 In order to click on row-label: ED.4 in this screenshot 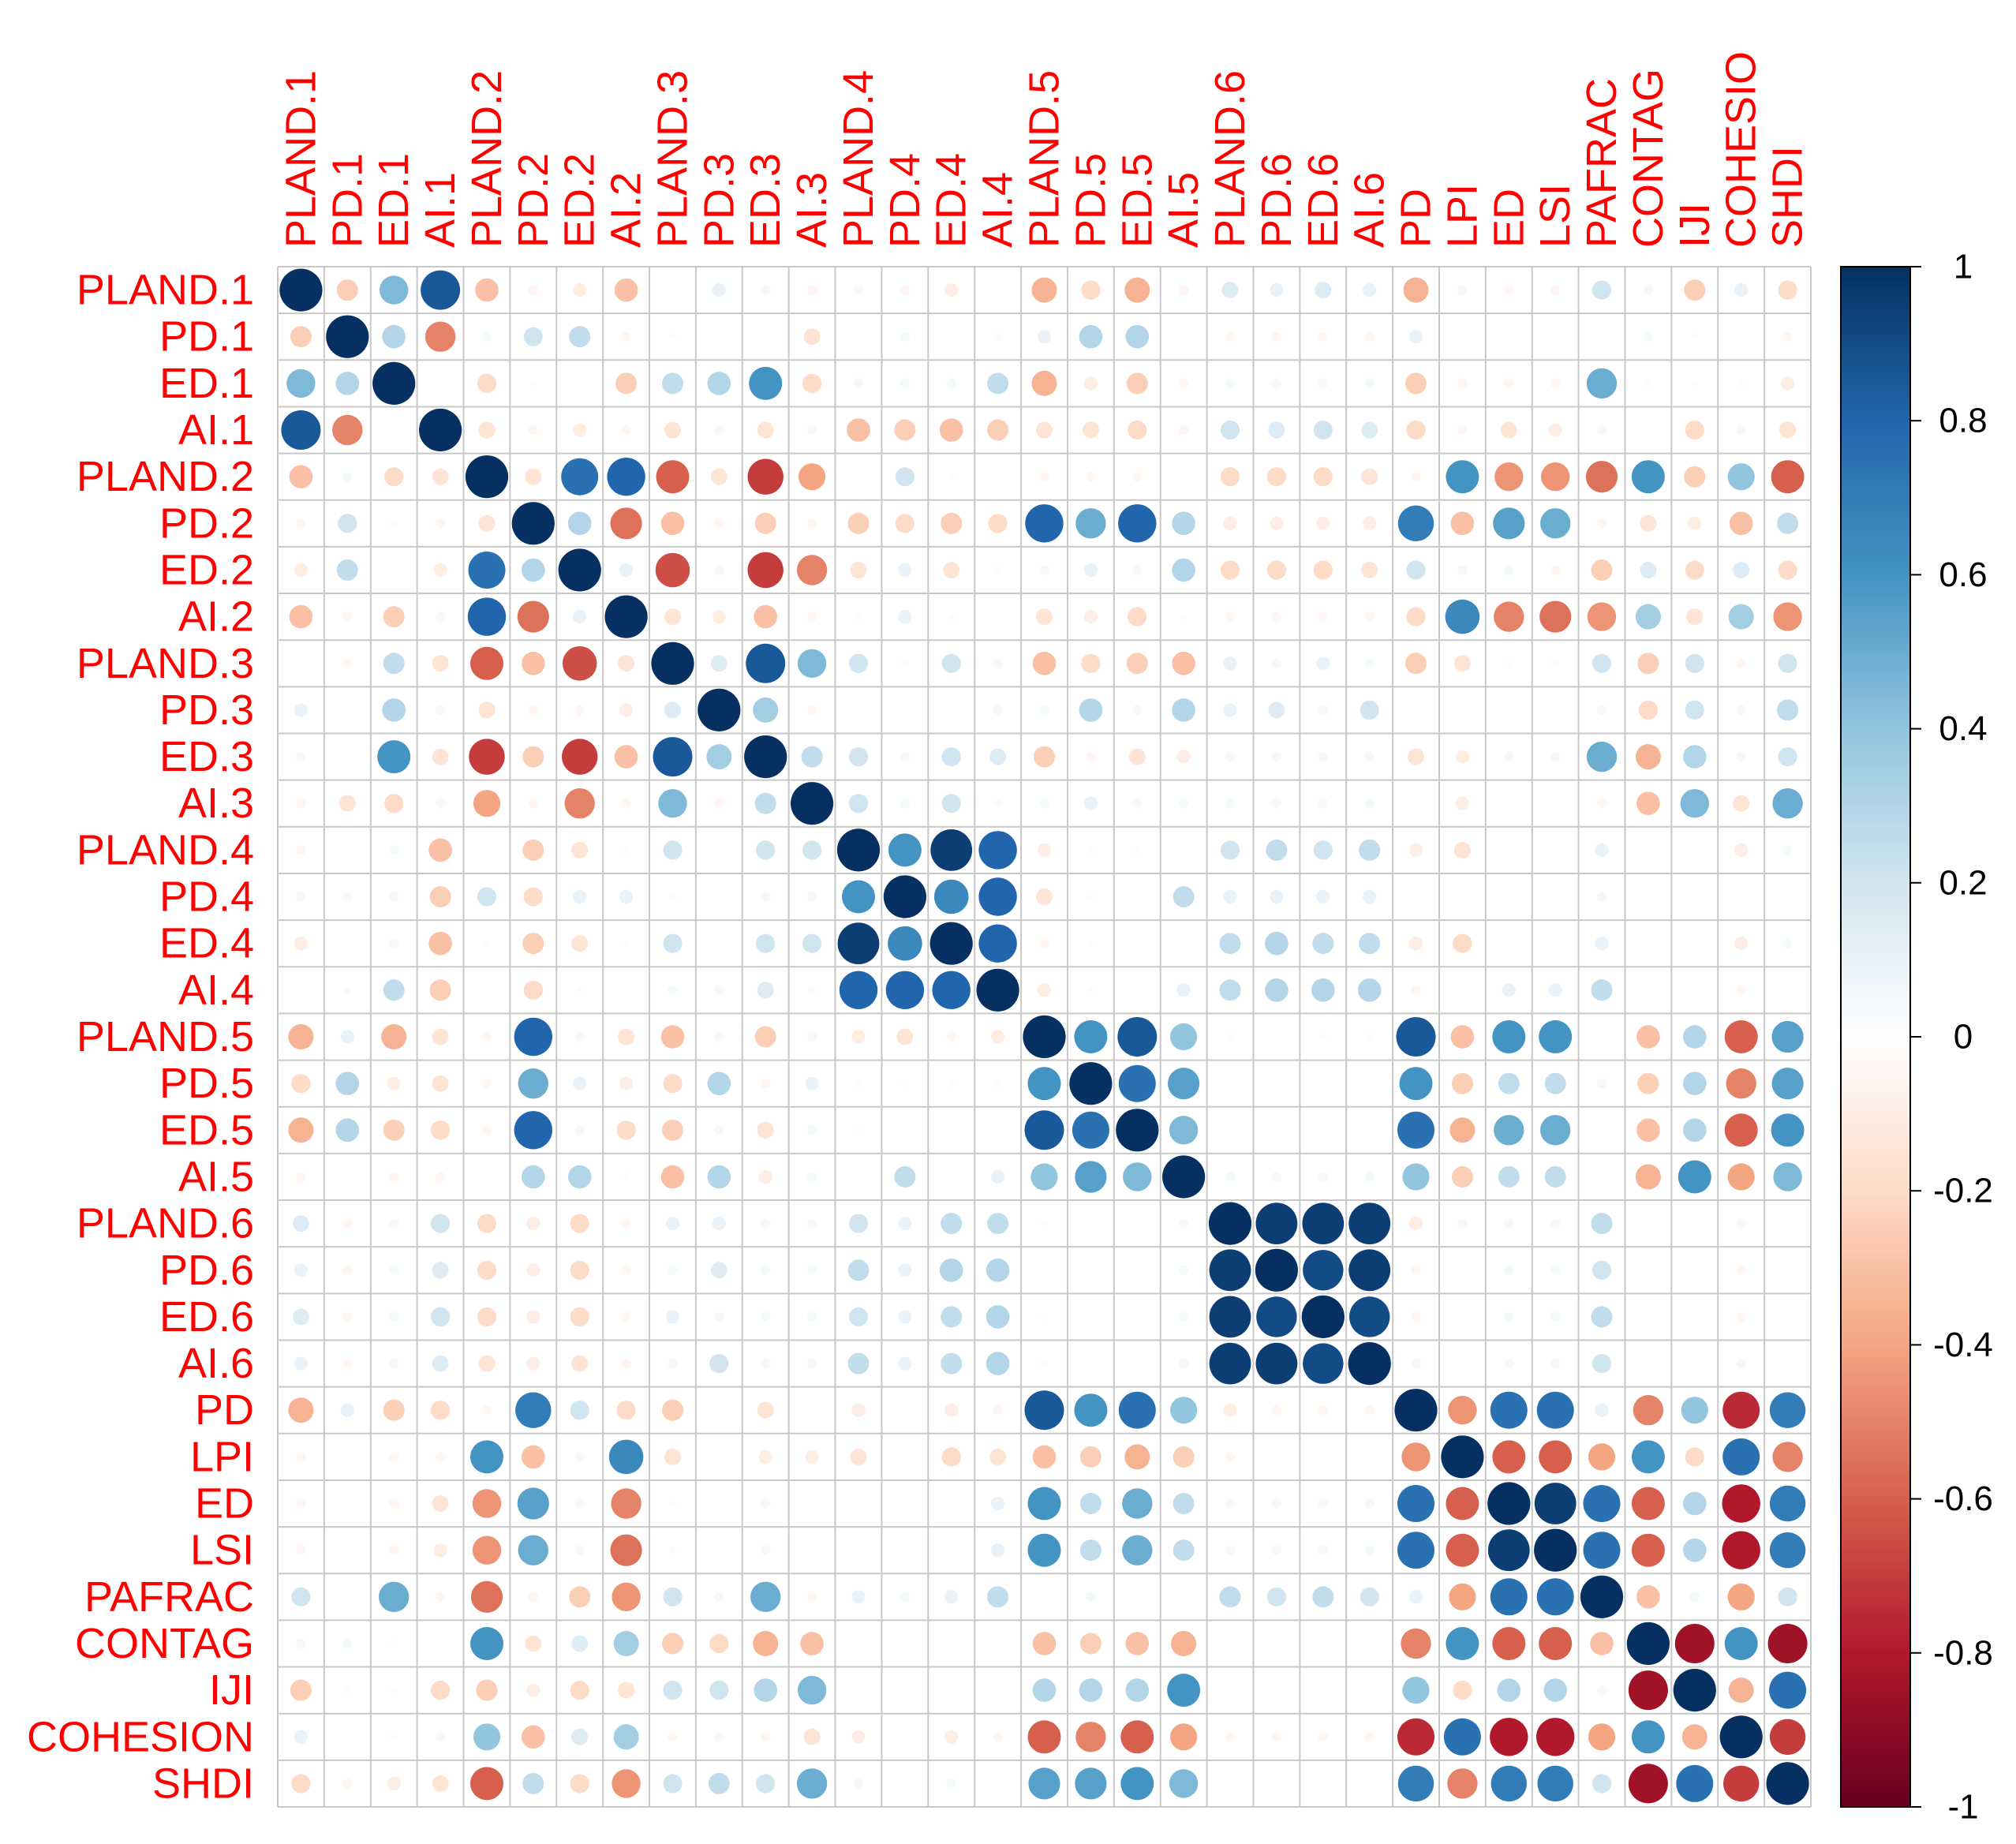, I will do `click(206, 943)`.